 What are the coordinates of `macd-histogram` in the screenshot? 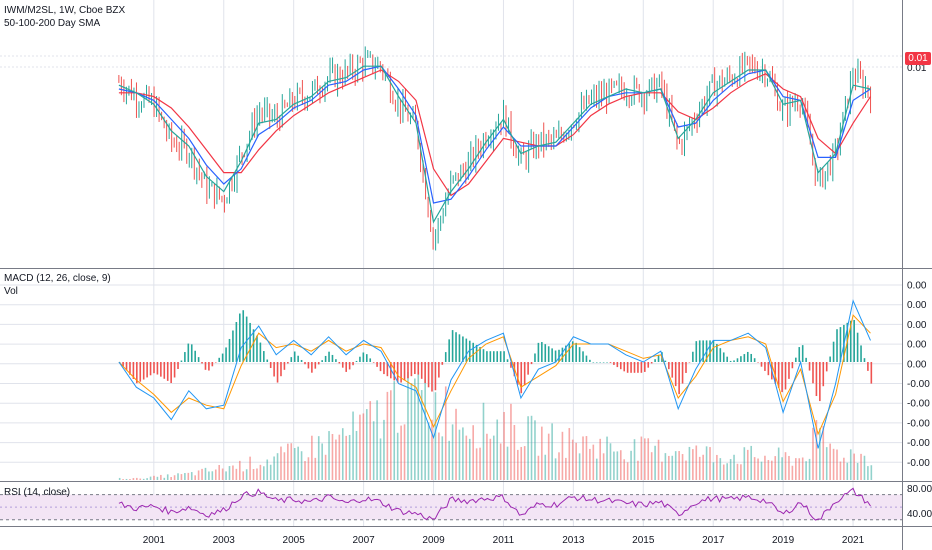 It's located at (495, 356).